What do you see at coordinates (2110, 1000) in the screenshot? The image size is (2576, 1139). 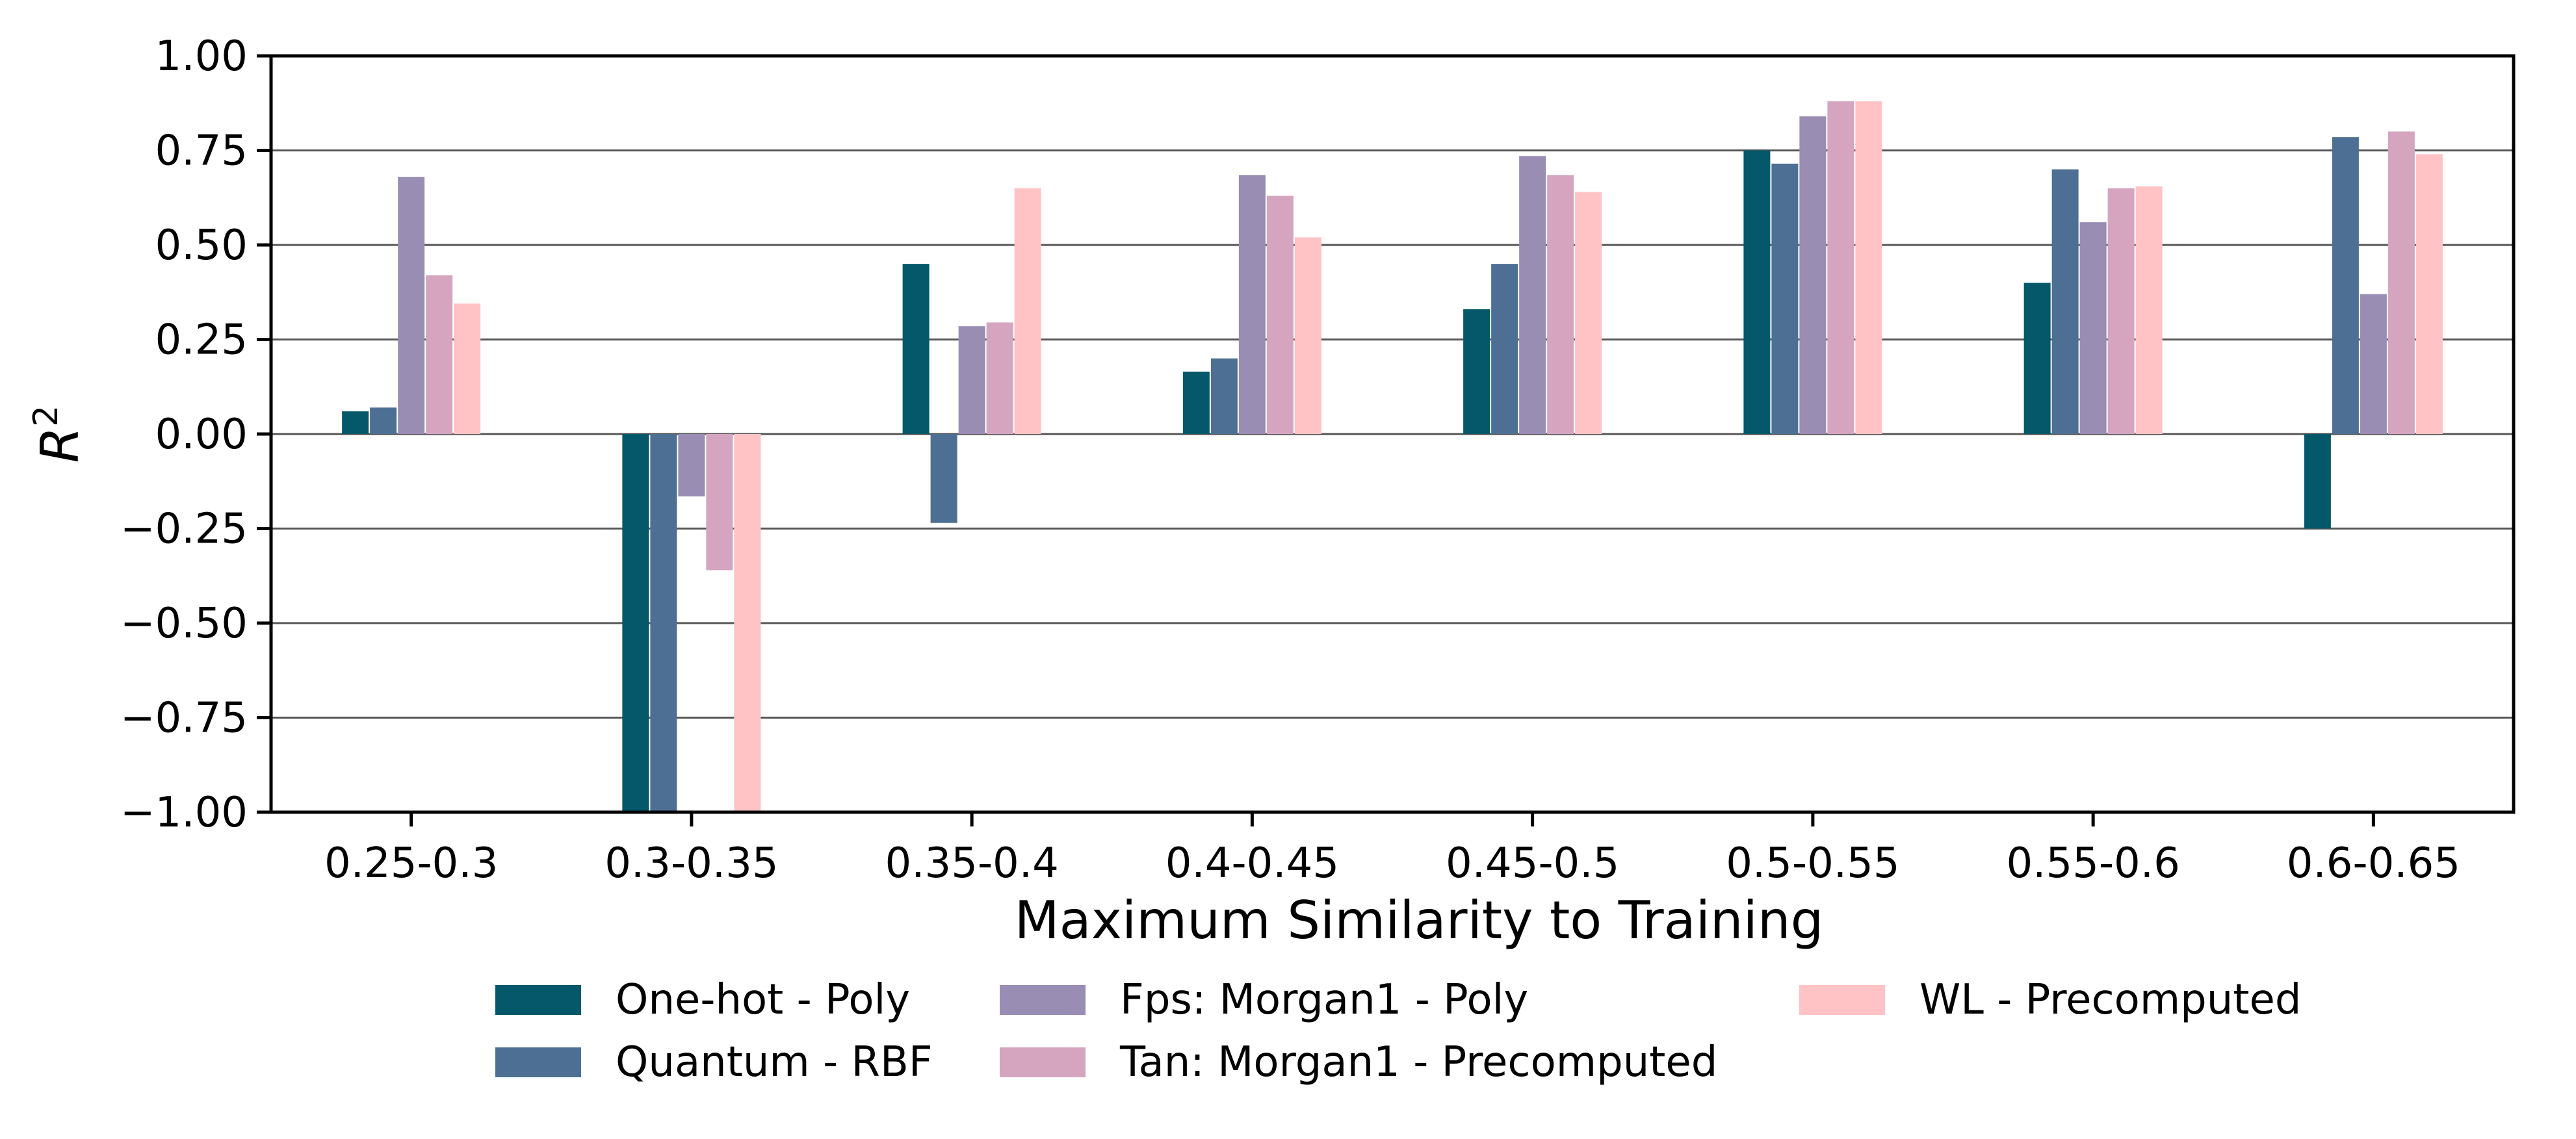 I see `legend-label: WL - Precomputed` at bounding box center [2110, 1000].